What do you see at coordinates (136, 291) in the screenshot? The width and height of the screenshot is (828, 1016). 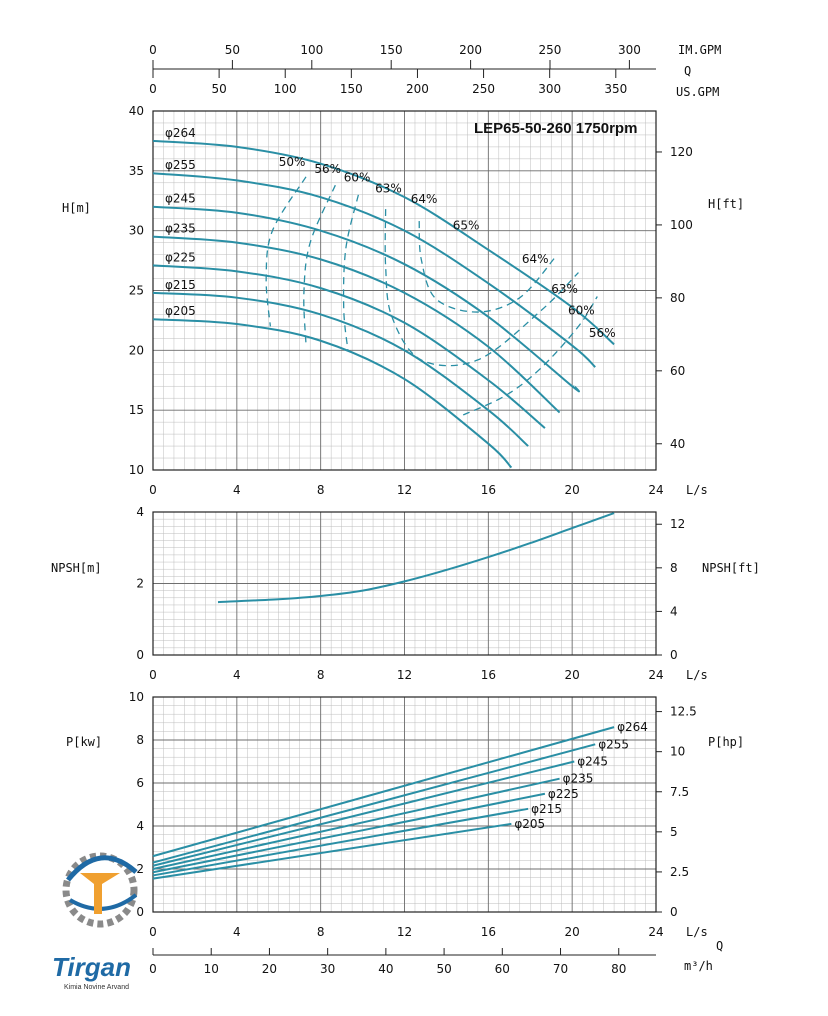 I see `y-tick-label: 25` at bounding box center [136, 291].